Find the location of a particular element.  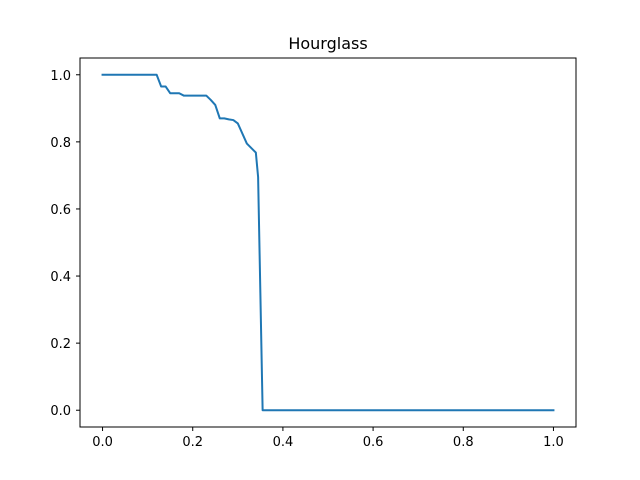

x-tick-label: 0.0 is located at coordinates (102, 442).